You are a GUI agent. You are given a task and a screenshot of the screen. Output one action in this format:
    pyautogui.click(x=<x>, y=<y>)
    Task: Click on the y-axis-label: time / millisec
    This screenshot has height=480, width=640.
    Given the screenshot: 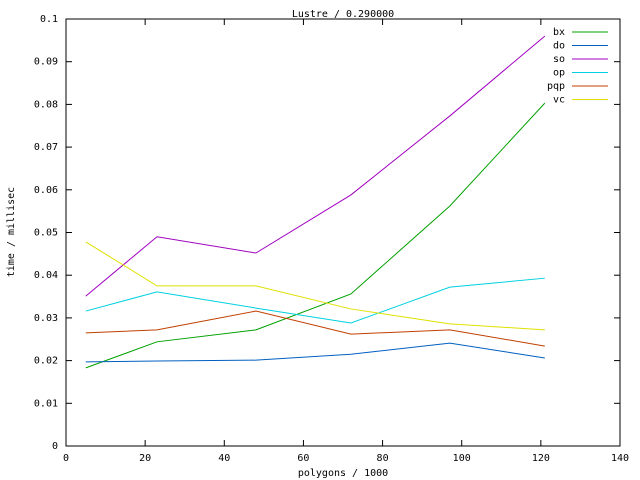 What is the action you would take?
    pyautogui.click(x=11, y=232)
    